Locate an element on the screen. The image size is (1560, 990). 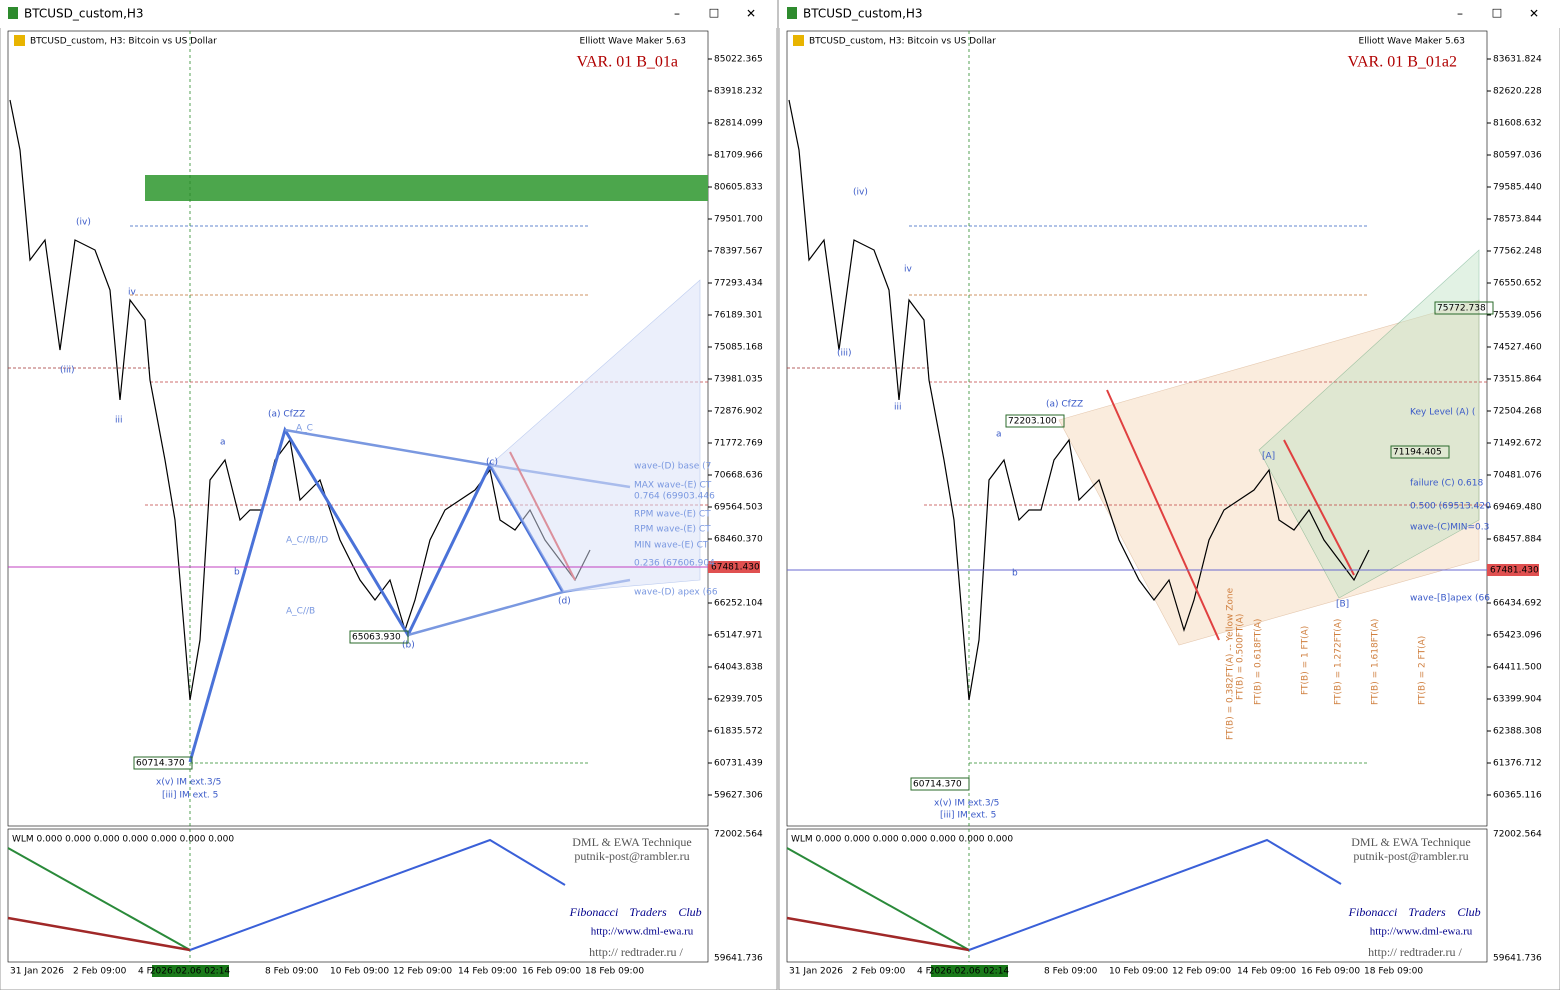
price-label: 82814.099 is located at coordinates (738, 124).